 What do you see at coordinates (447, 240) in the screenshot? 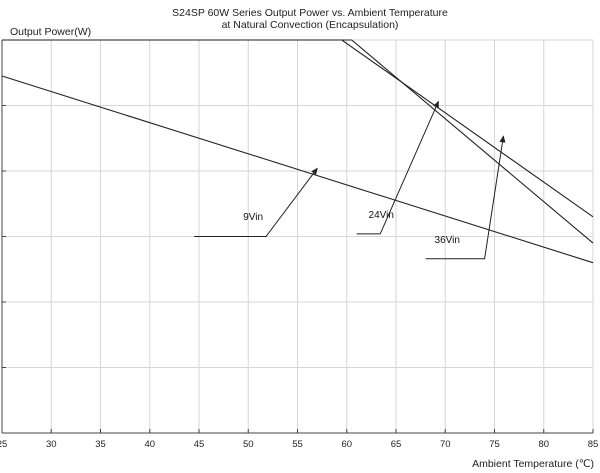
I see `series-label-36vin: 36Vin` at bounding box center [447, 240].